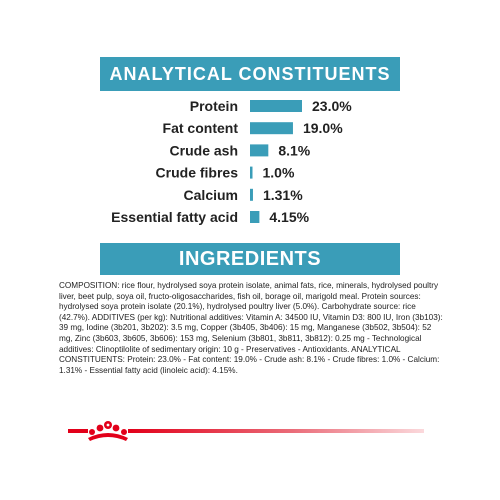  What do you see at coordinates (279, 173) in the screenshot?
I see `value-label: 1.0%` at bounding box center [279, 173].